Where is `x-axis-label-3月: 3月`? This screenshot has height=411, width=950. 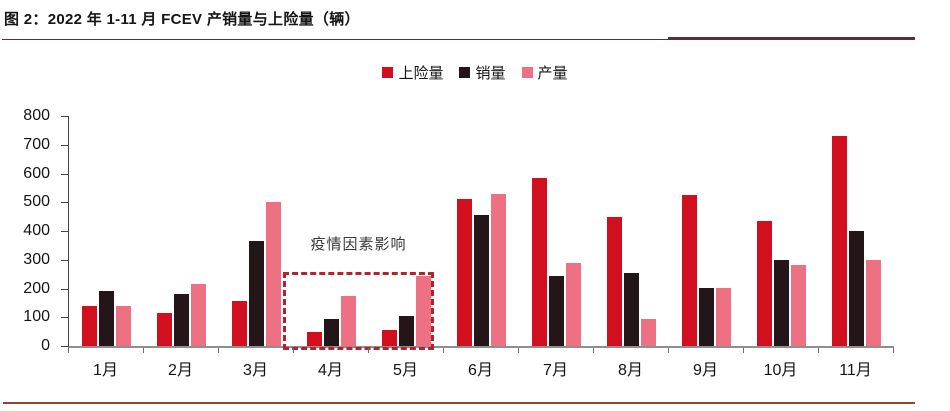 x-axis-label-3月: 3月 is located at coordinates (255, 370).